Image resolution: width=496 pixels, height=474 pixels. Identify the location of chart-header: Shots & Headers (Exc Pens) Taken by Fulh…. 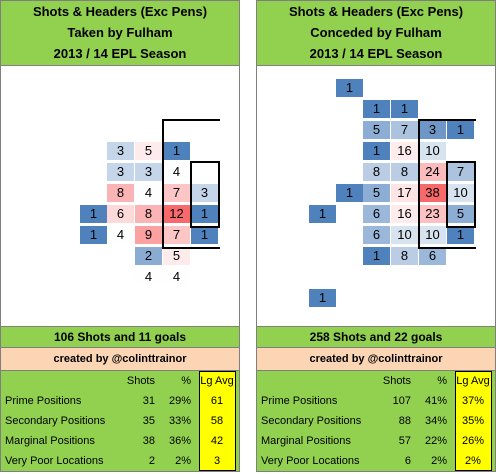
(120, 33).